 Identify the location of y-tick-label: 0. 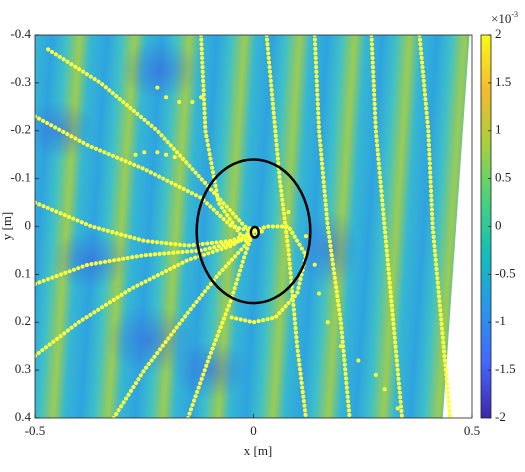
(28, 224).